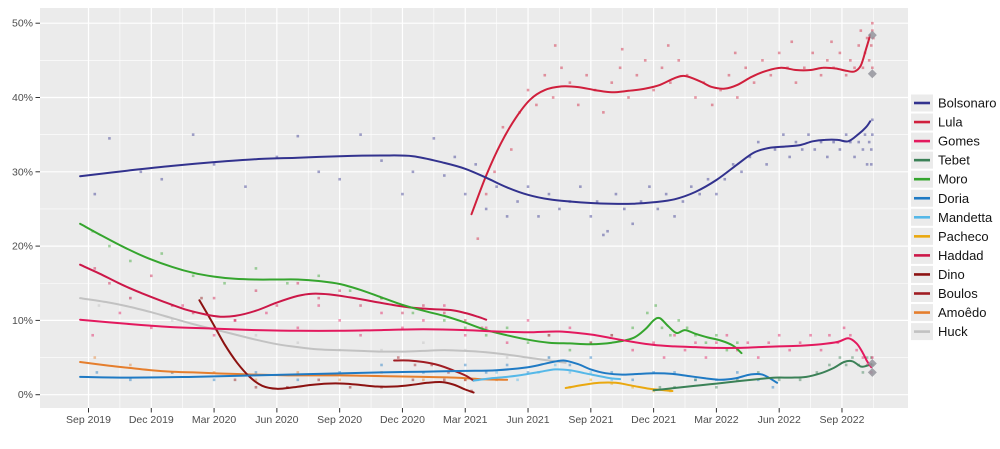 The height and width of the screenshot is (449, 1000). What do you see at coordinates (26, 209) in the screenshot?
I see `y-axis: 0% 10% 20% 30% 40% 50%` at bounding box center [26, 209].